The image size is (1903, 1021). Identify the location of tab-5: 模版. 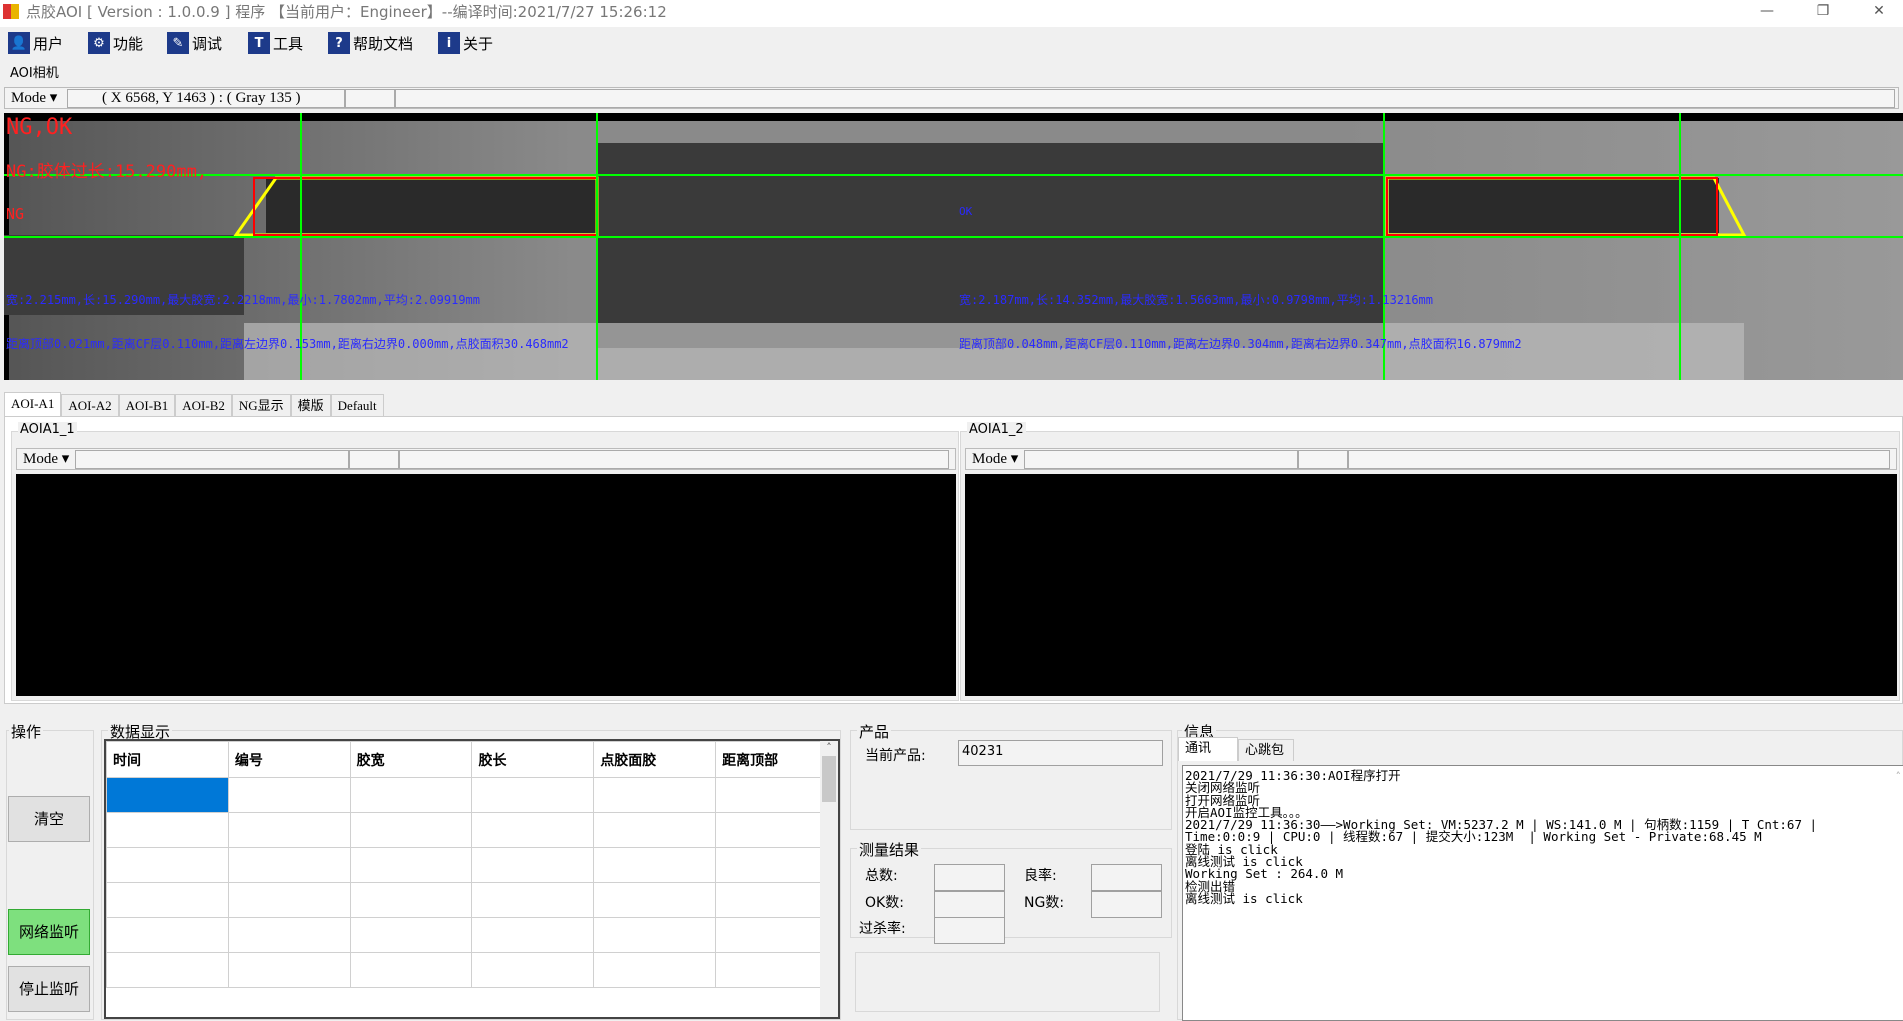
(310, 405).